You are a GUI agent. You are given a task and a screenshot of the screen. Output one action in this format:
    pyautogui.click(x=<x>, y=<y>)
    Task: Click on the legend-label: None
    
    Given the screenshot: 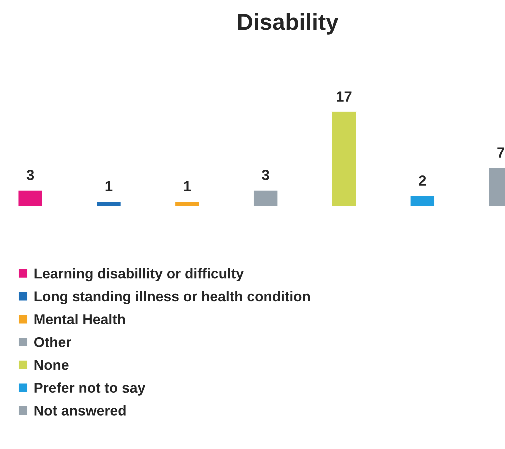 What is the action you would take?
    pyautogui.click(x=51, y=365)
    